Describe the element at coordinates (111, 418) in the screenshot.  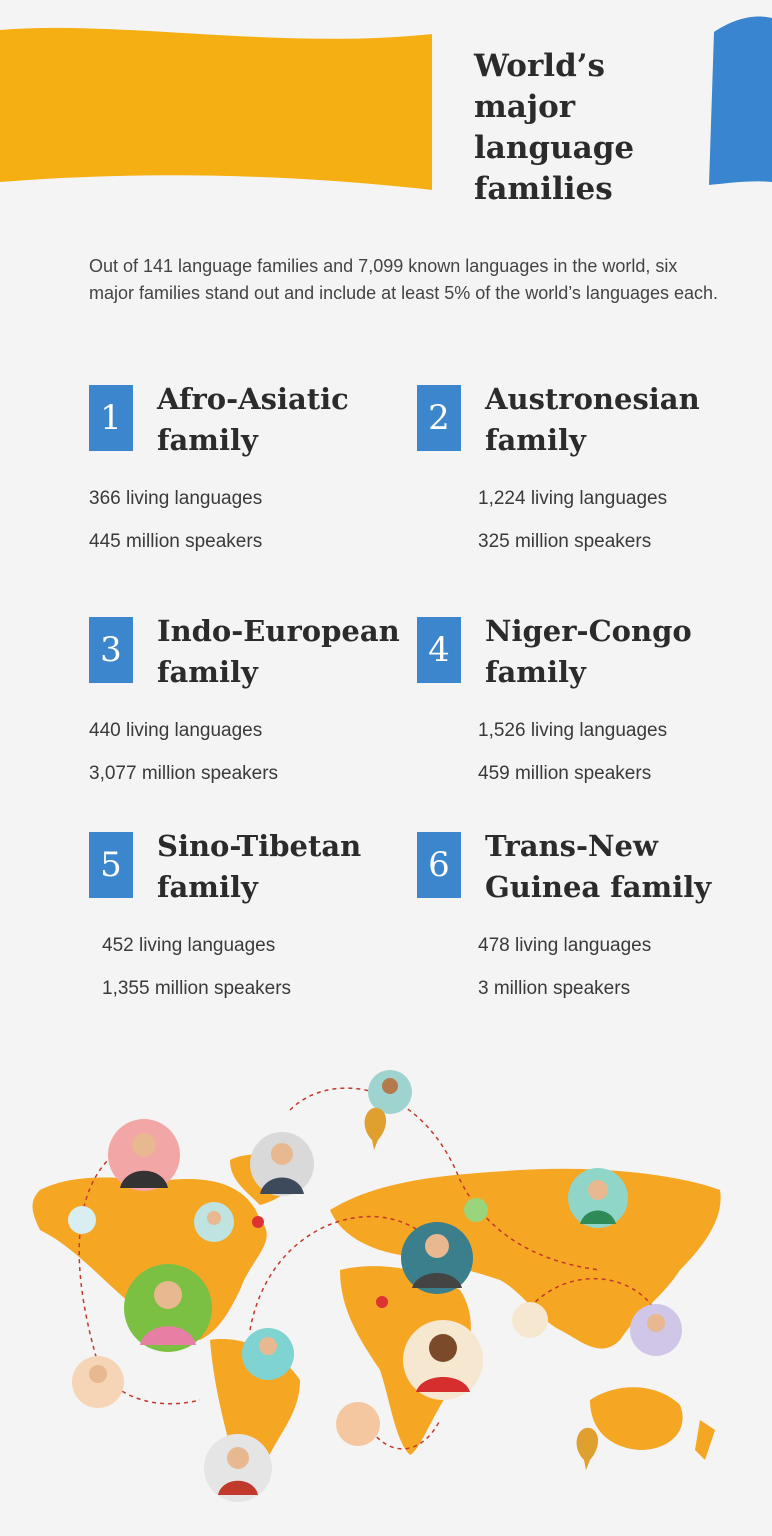
I see `family-number: 1` at that location.